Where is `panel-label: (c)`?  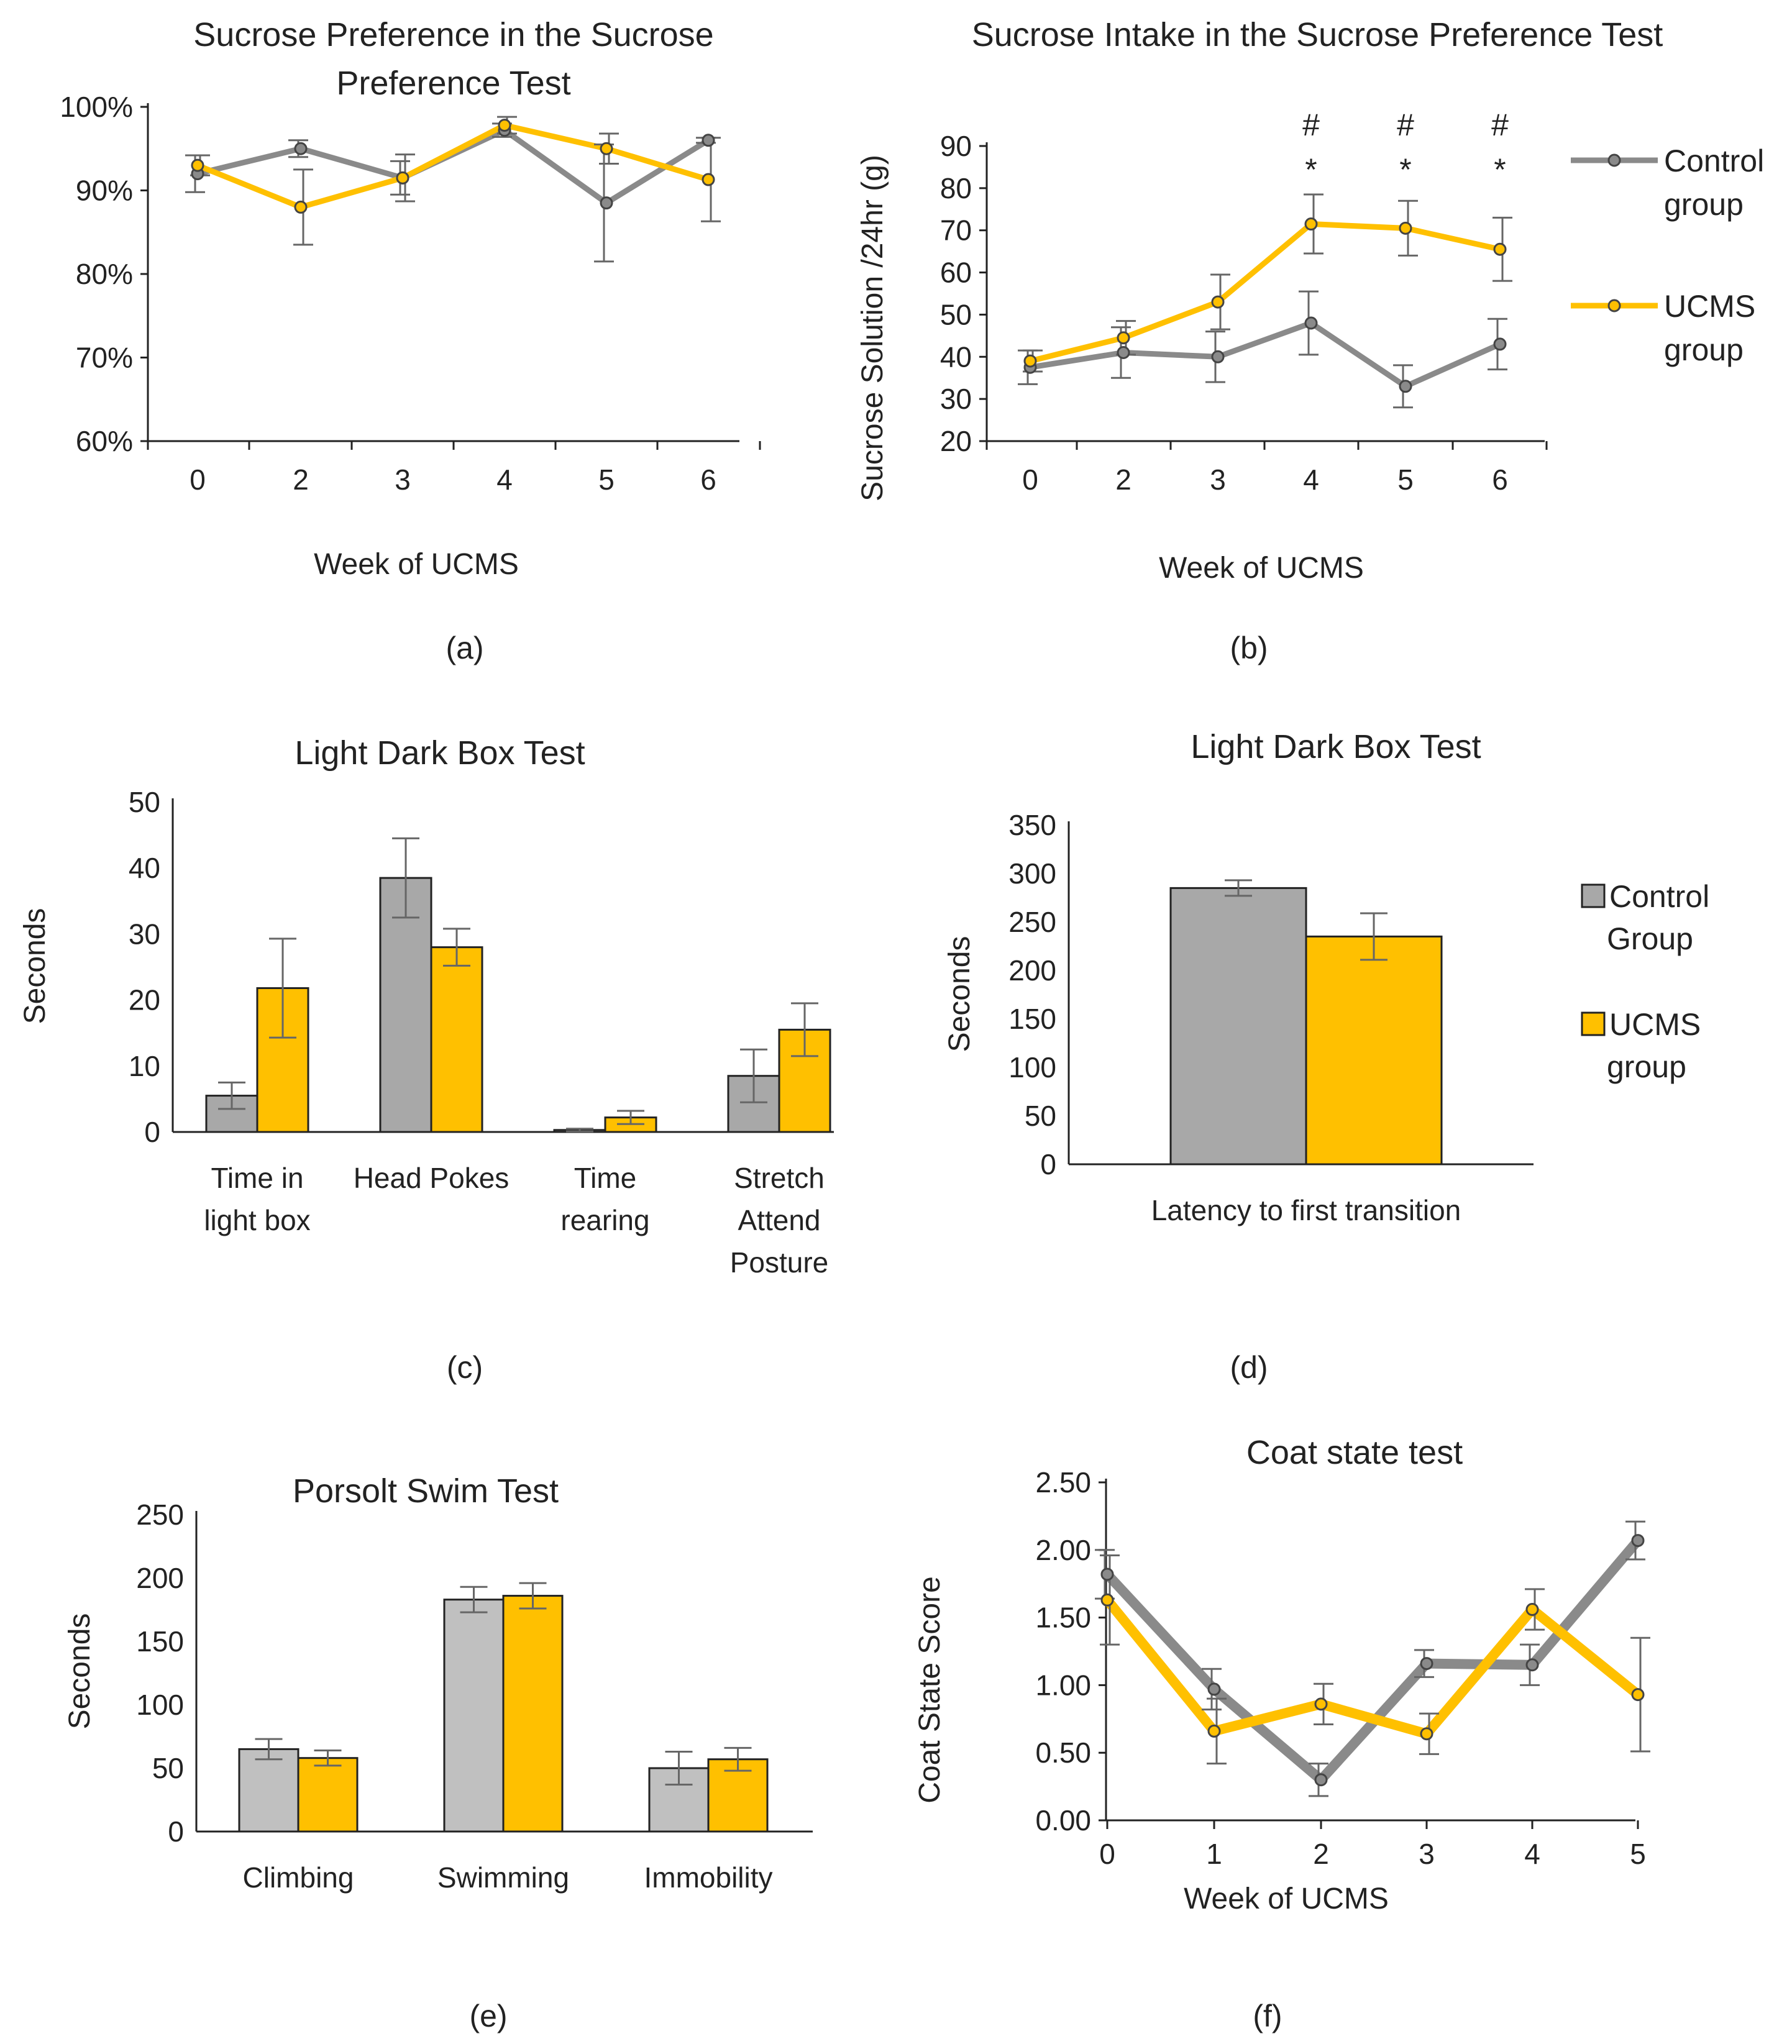
panel-label: (c) is located at coordinates (465, 1368).